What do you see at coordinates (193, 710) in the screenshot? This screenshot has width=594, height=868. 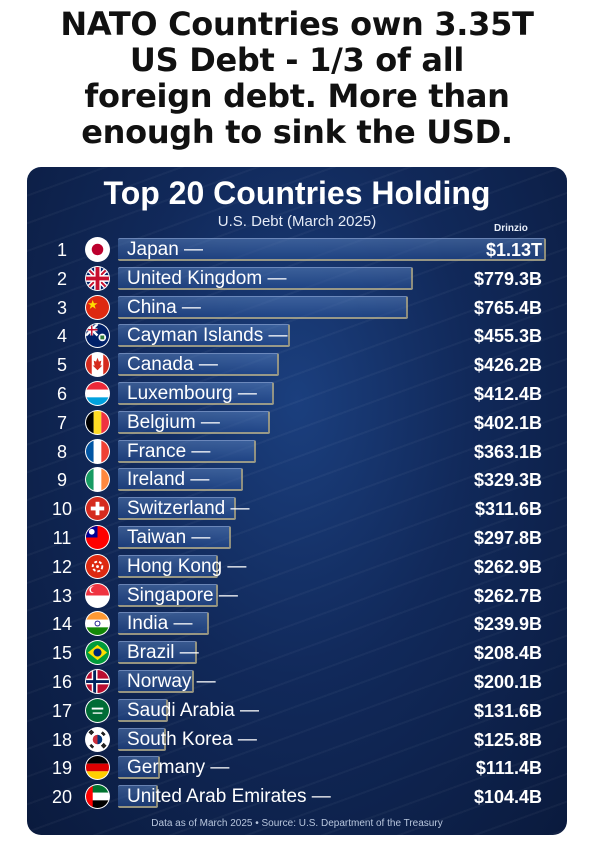 I see `category-label: Saudi Arabia —` at bounding box center [193, 710].